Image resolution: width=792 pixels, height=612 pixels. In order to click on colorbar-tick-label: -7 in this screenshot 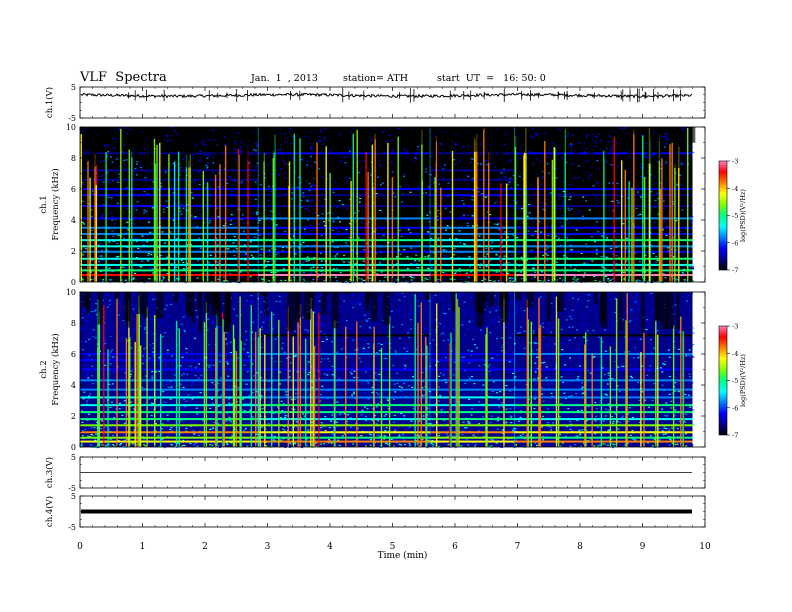, I will do `click(735, 271)`.